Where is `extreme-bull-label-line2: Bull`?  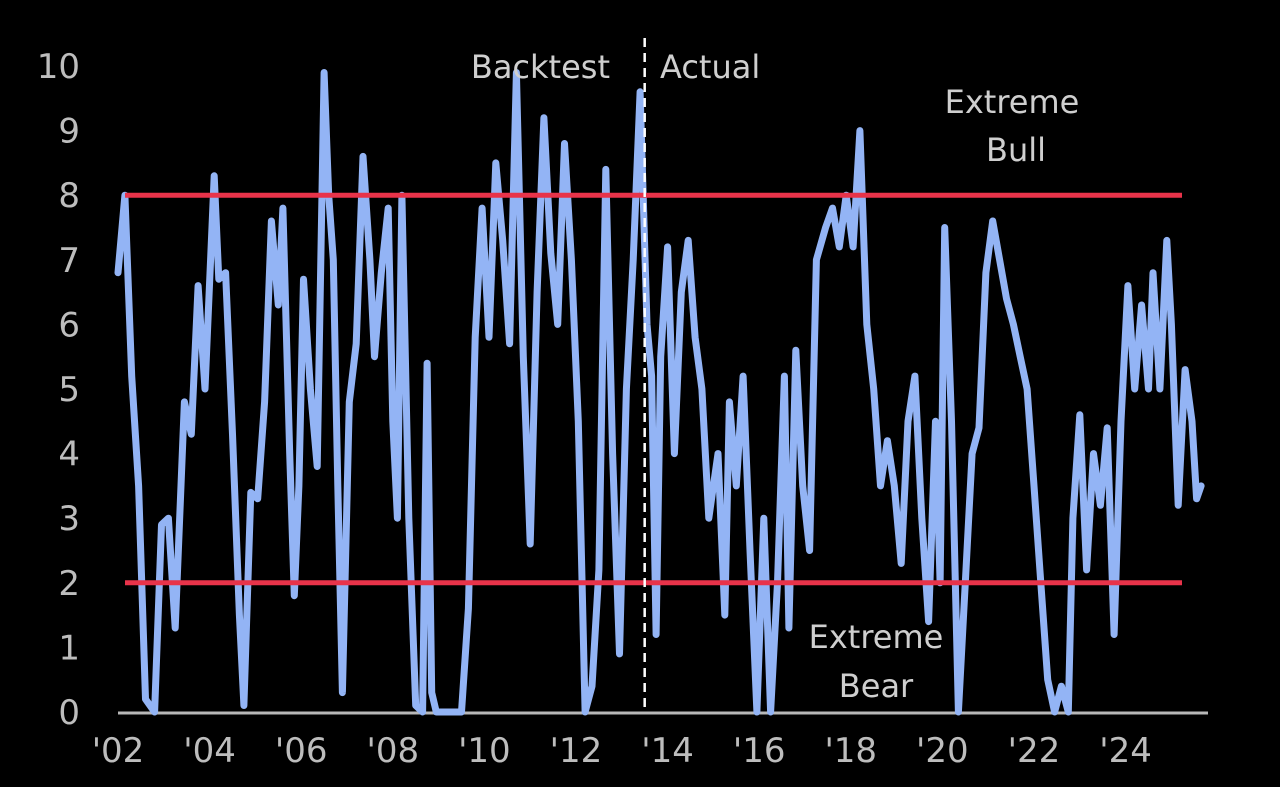
extreme-bull-label-line2: Bull is located at coordinates (1016, 150).